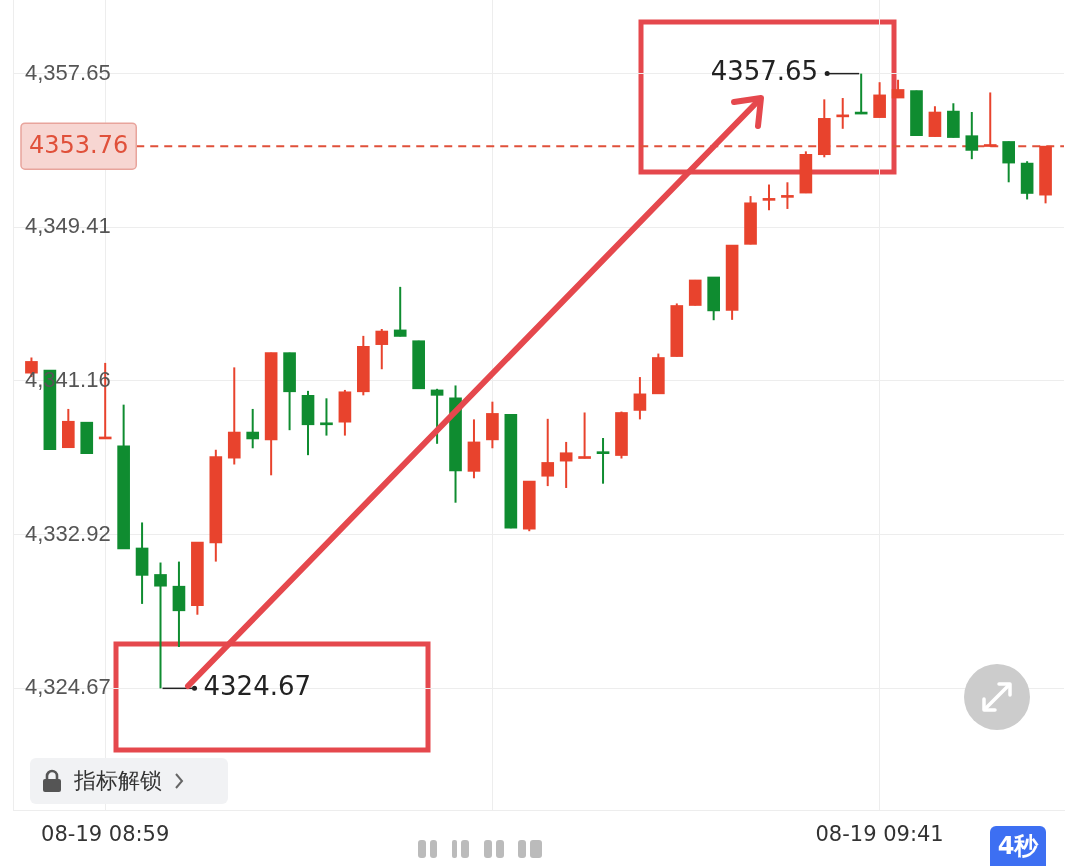  I want to click on x-tick-label: 08-19 08:59, so click(105, 833).